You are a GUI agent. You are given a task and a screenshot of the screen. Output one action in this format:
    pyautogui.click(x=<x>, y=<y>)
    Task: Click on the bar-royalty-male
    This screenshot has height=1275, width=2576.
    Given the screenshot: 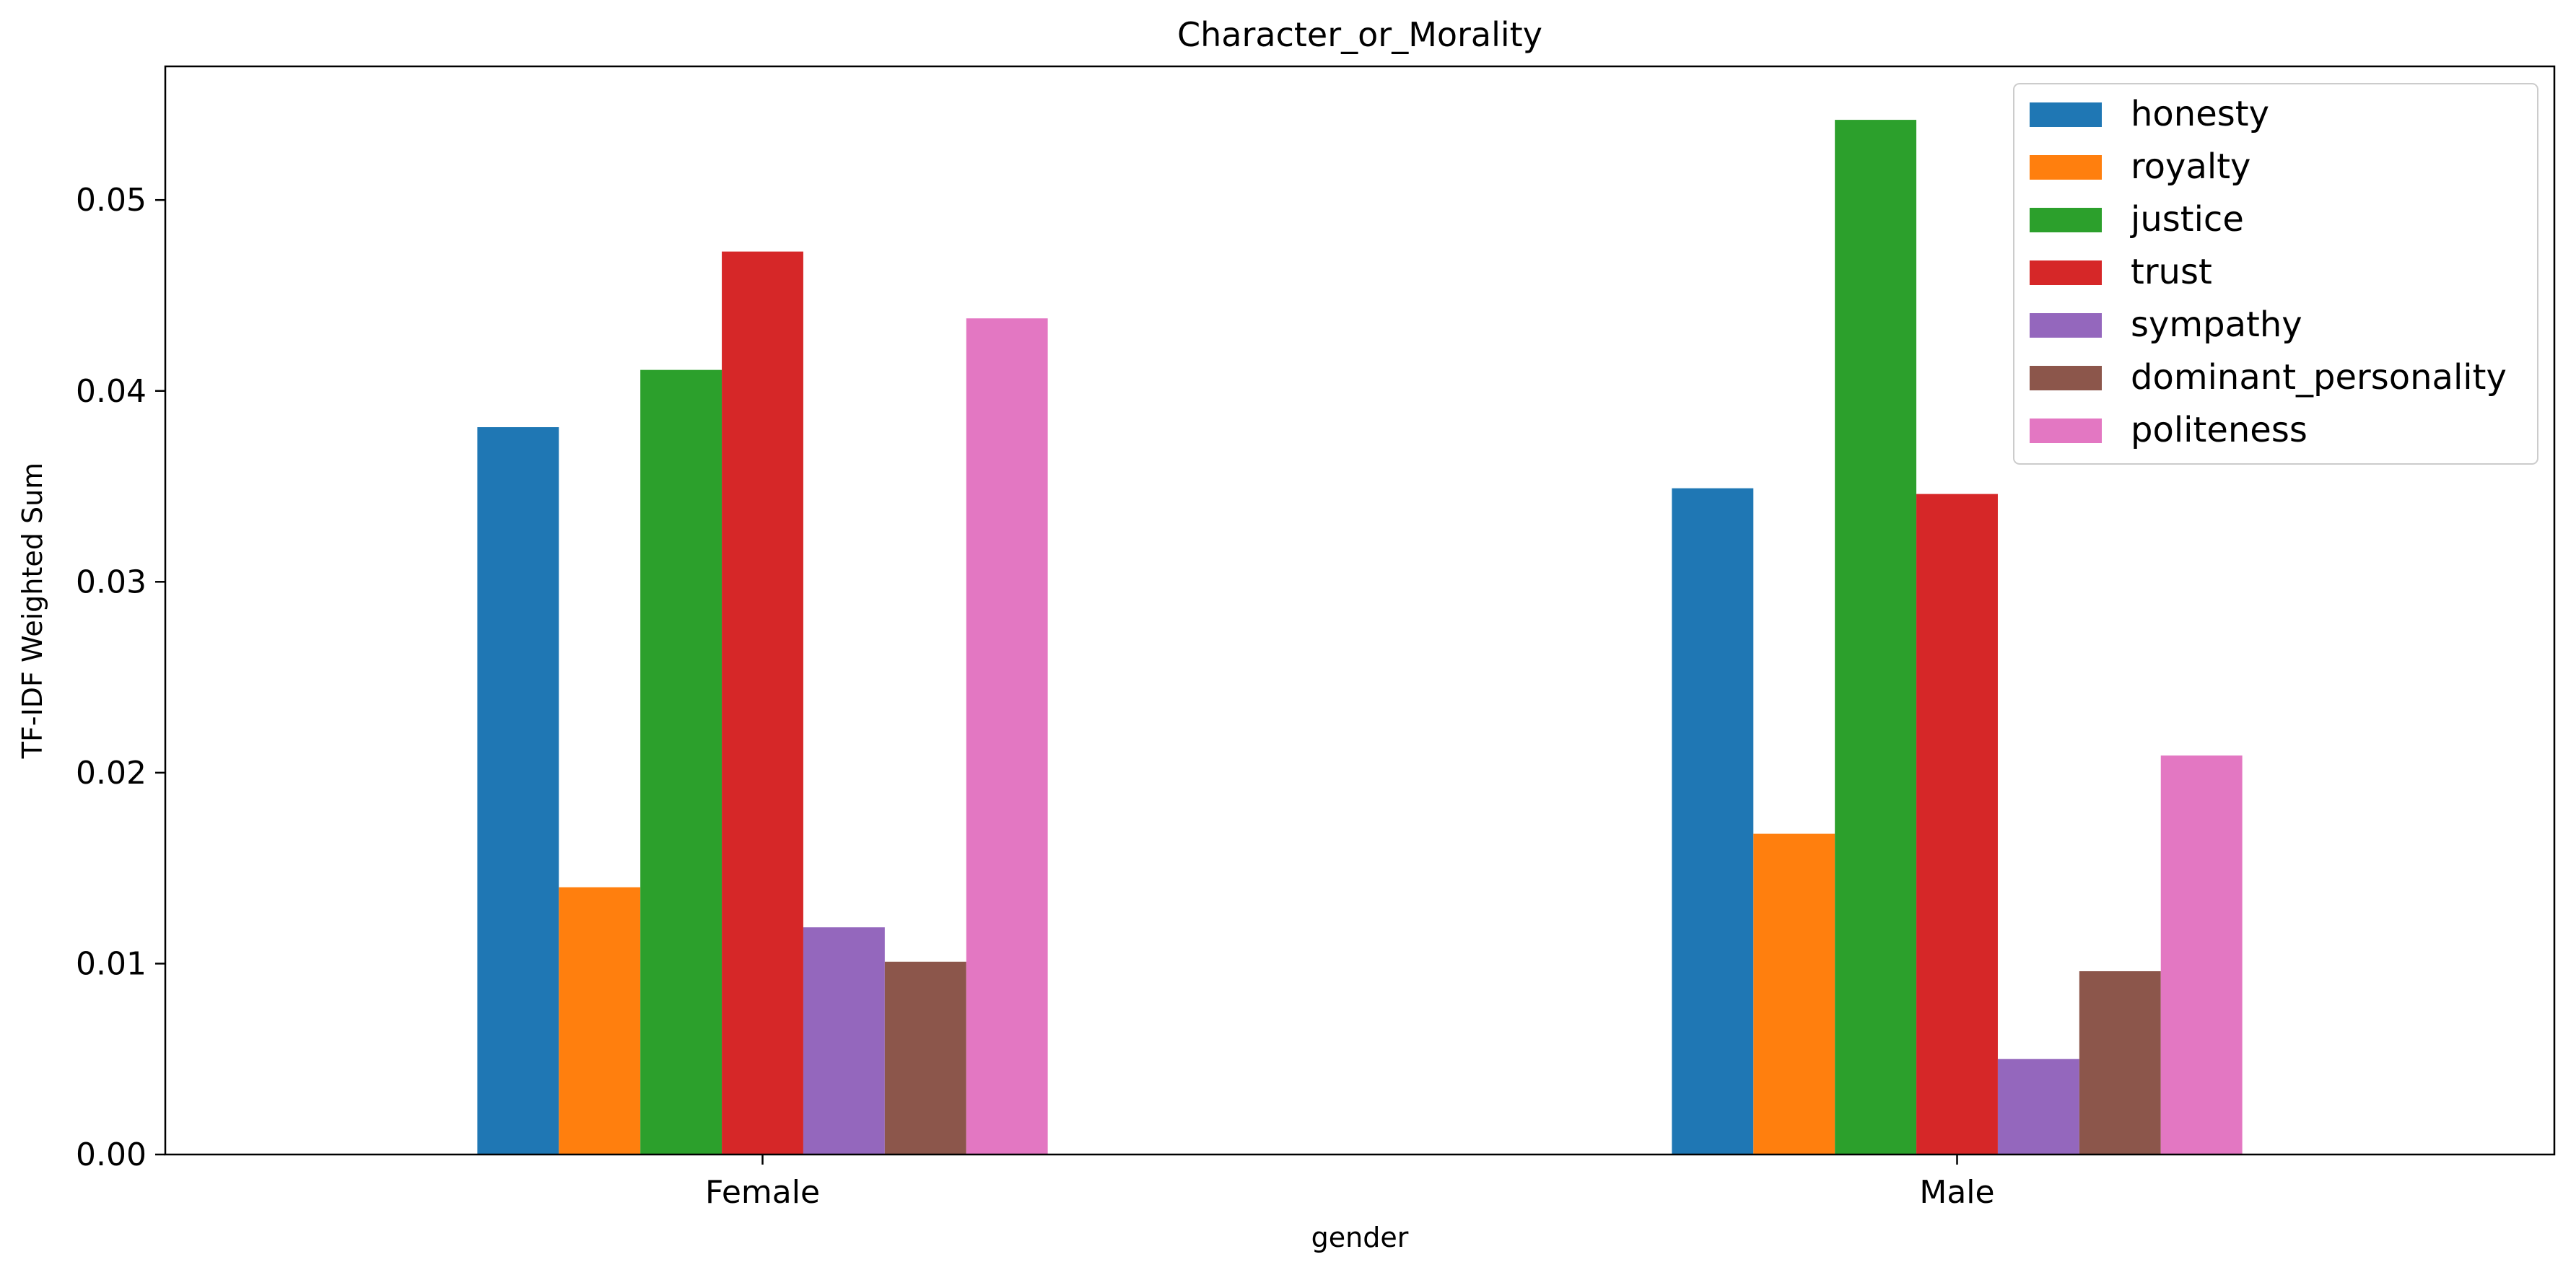 What is the action you would take?
    pyautogui.click(x=1794, y=994)
    